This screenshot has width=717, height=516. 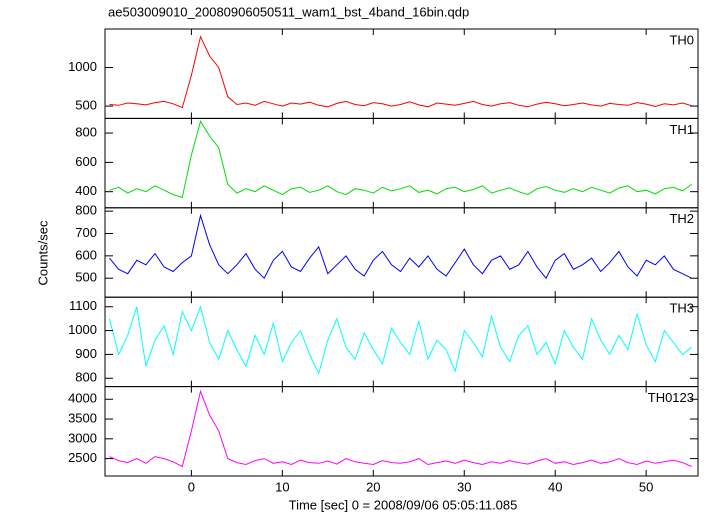 I want to click on panel-label: TH0123, so click(x=671, y=397).